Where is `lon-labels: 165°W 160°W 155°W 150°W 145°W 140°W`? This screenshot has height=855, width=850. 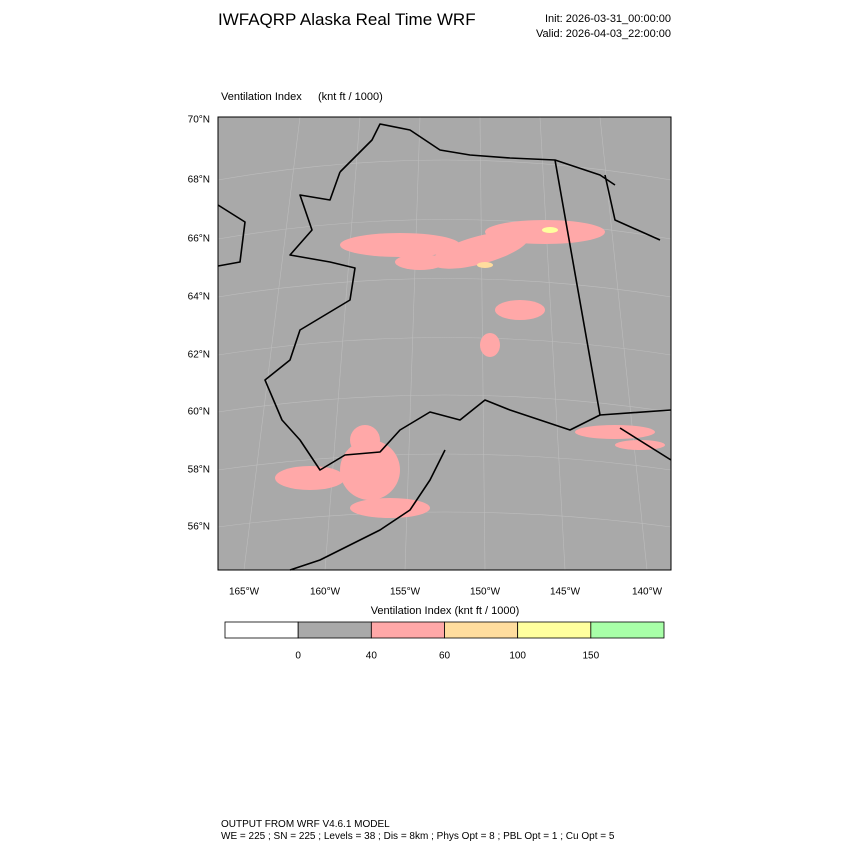 lon-labels: 165°W 160°W 155°W 150°W 145°W 140°W is located at coordinates (446, 592).